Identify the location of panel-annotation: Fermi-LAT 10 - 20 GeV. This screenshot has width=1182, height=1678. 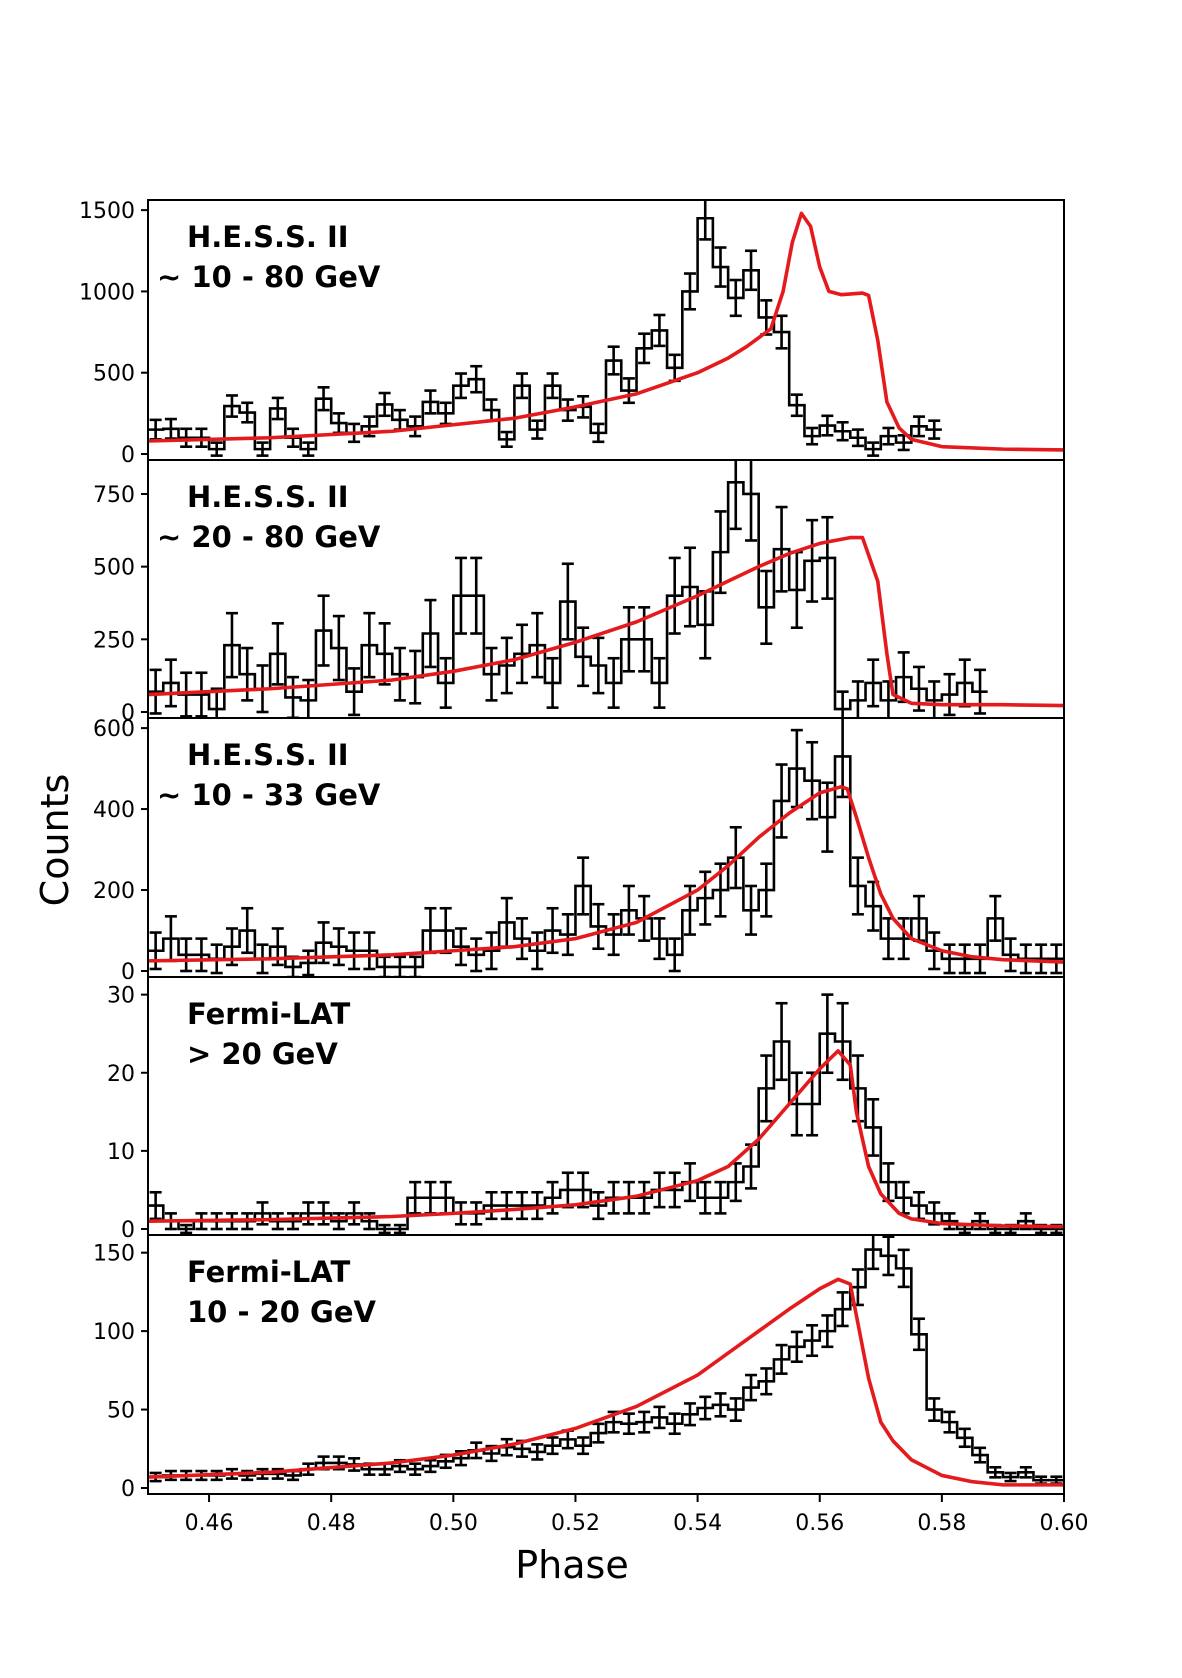
(282, 1292).